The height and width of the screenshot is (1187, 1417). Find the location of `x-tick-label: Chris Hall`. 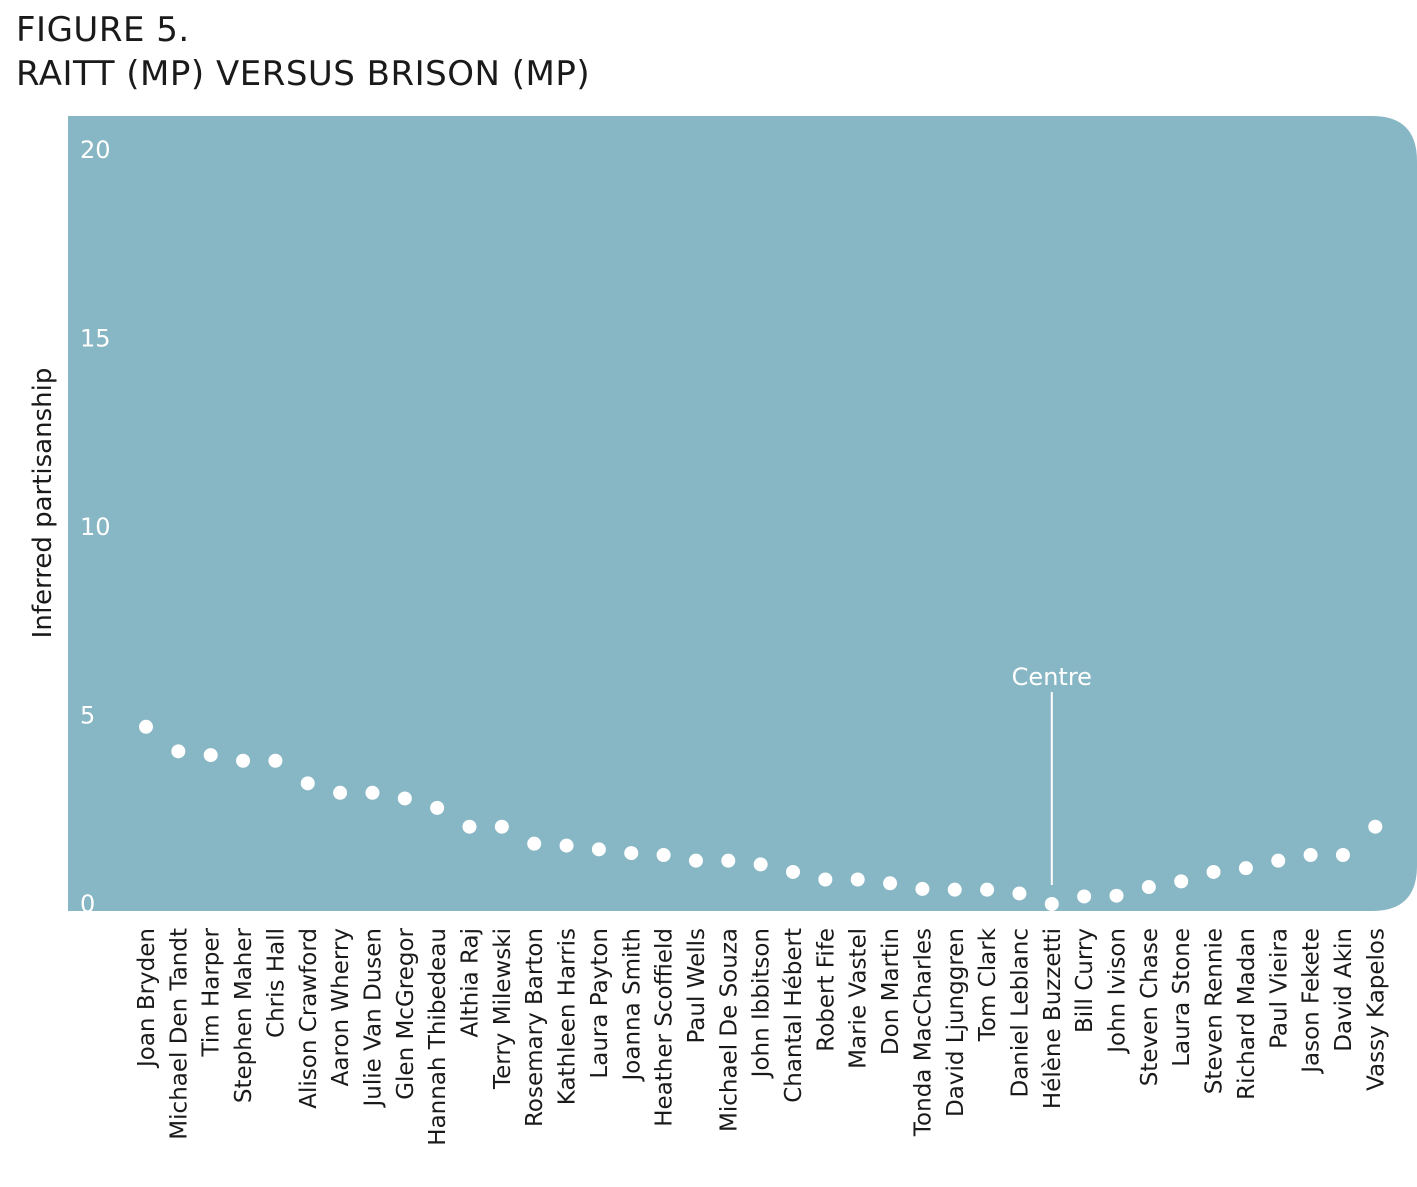

x-tick-label: Chris Hall is located at coordinates (276, 983).